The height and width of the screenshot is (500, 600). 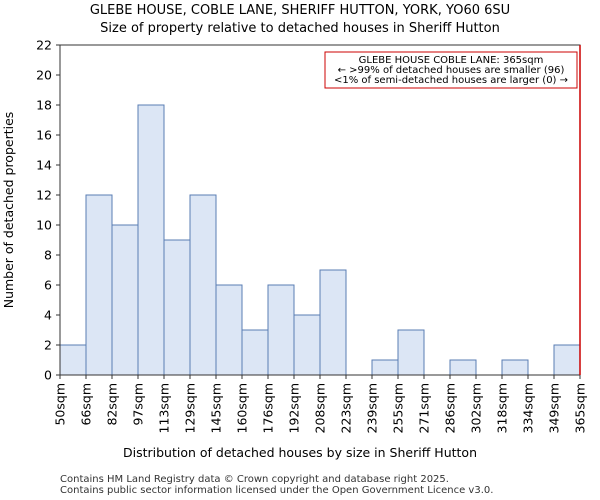 I want to click on y-tick-label: 10, so click(x=44, y=225).